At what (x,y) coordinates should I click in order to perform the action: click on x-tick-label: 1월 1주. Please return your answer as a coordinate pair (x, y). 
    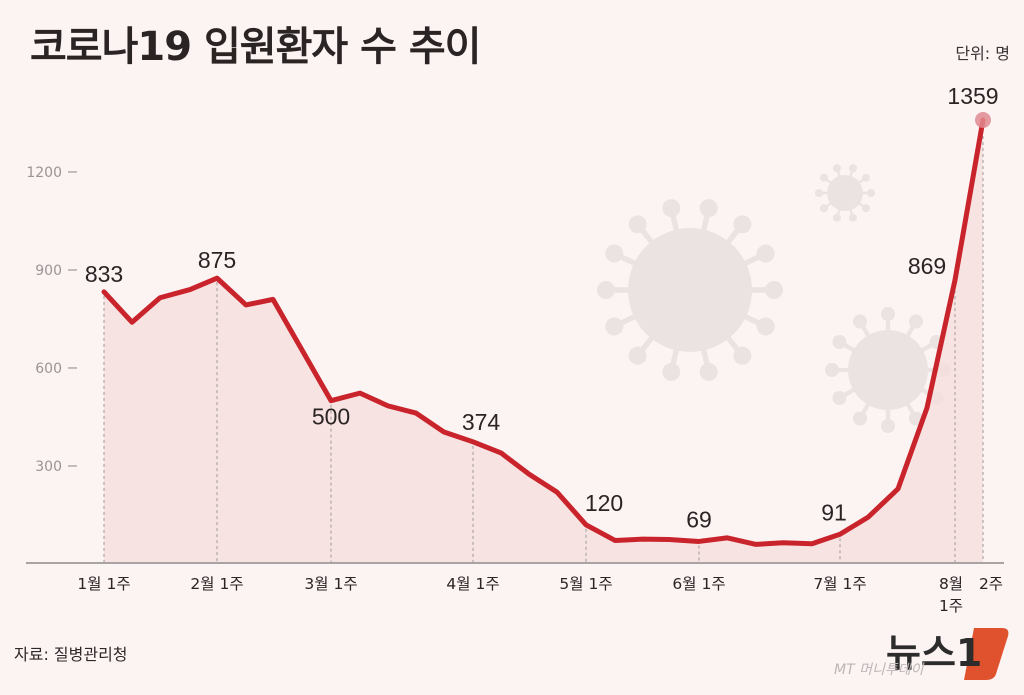
    Looking at the image, I should click on (103, 584).